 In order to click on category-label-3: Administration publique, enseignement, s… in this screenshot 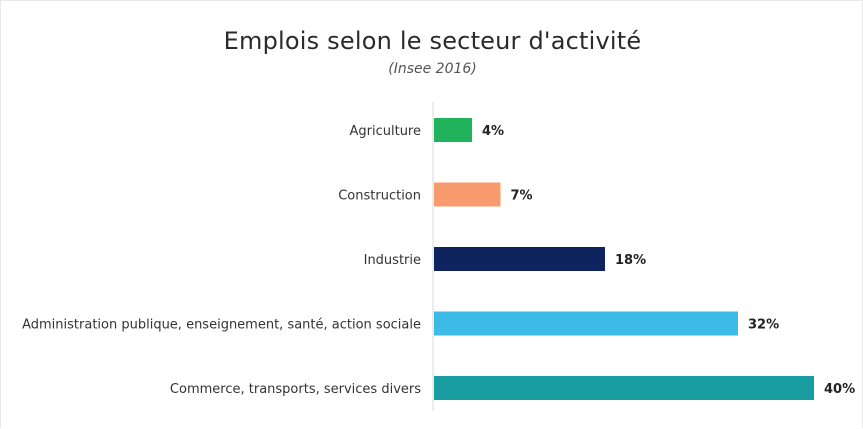, I will do `click(221, 325)`.